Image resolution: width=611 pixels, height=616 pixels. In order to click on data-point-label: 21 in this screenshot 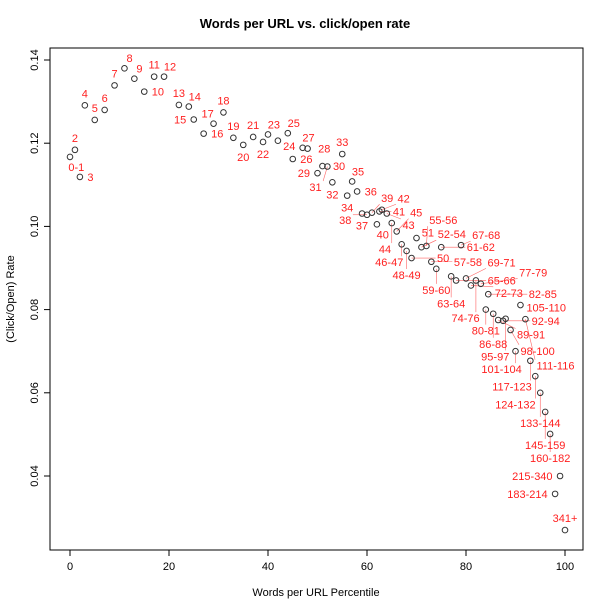, I will do `click(253, 126)`.